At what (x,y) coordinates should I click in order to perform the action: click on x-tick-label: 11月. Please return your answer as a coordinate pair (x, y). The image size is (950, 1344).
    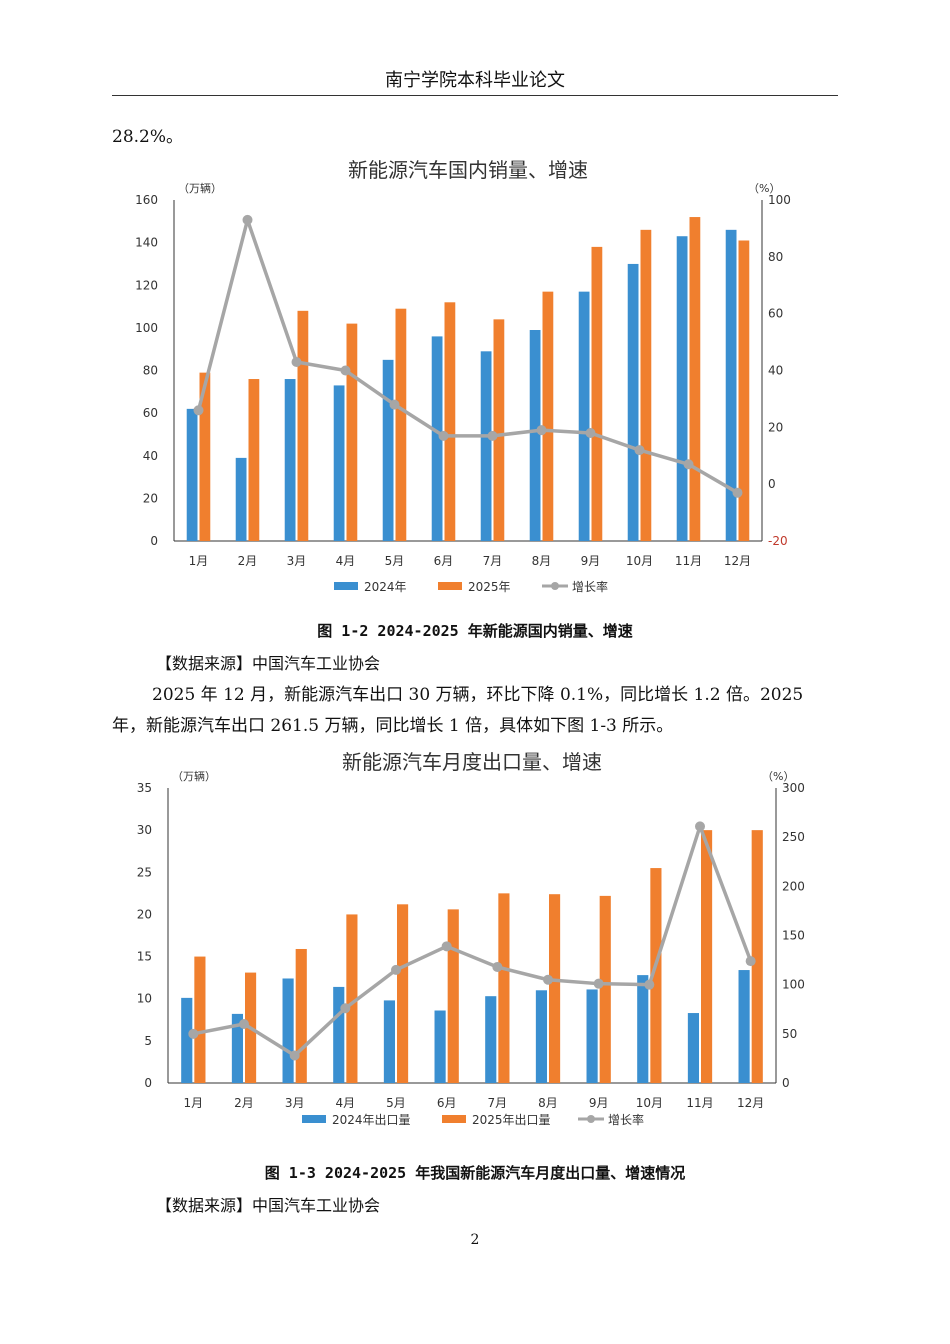
    Looking at the image, I should click on (699, 1103).